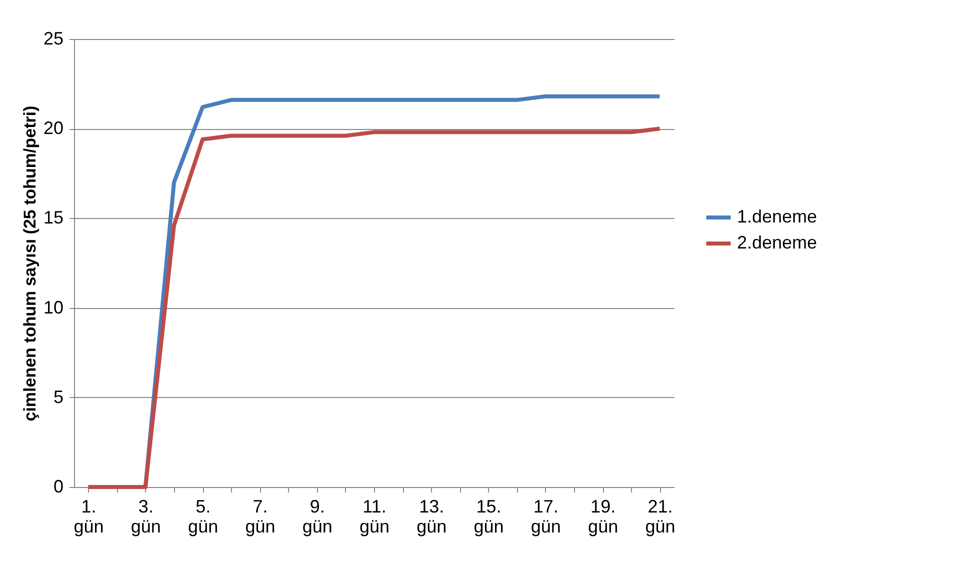  I want to click on x-tick-label: 1. gün, so click(89, 516).